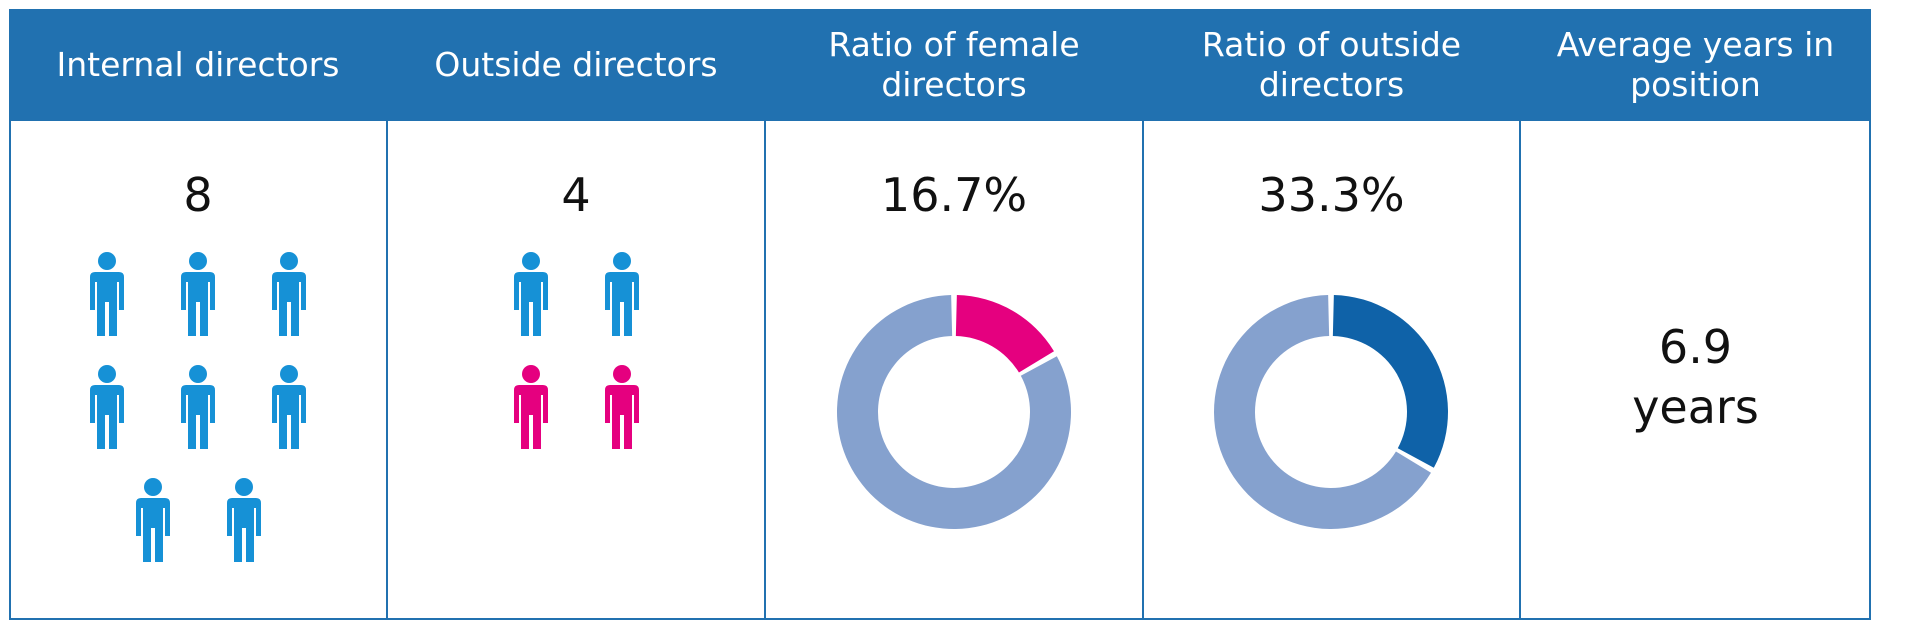  I want to click on outside-share-slice, so click(1390, 381).